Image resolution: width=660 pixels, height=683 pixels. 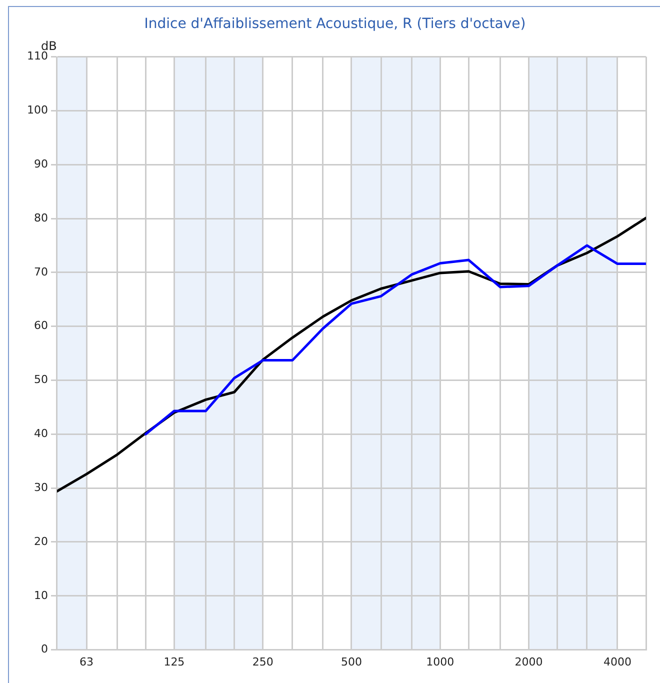 What do you see at coordinates (44, 649) in the screenshot?
I see `y-tick-label: 0` at bounding box center [44, 649].